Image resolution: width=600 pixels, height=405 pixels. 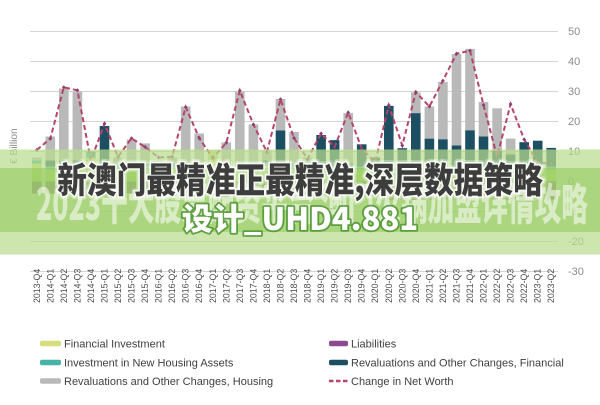 I want to click on svg-text: 2015-Q4, so click(x=145, y=286).